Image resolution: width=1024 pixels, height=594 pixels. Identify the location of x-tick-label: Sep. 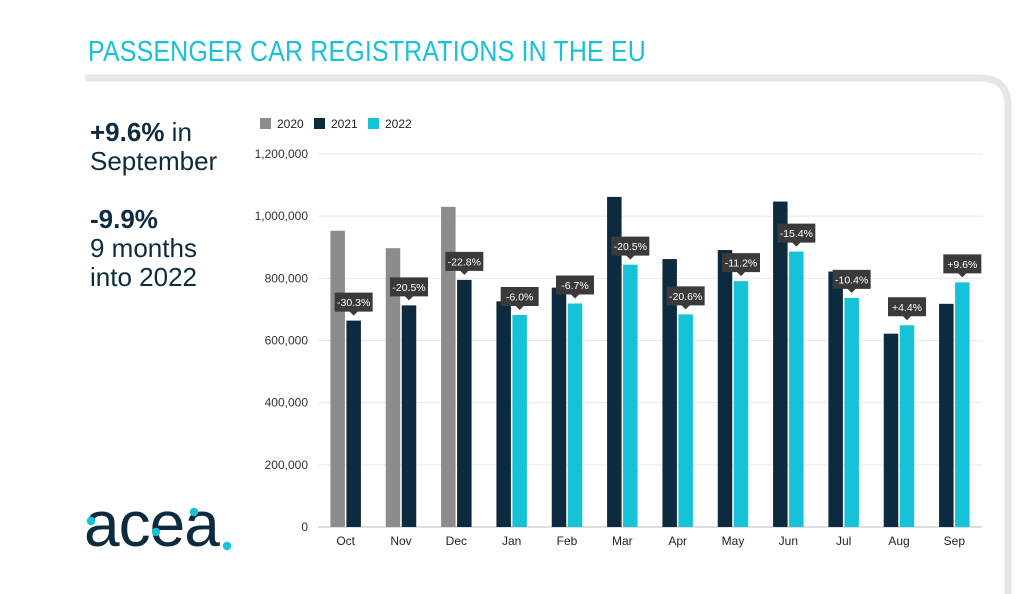
(955, 541).